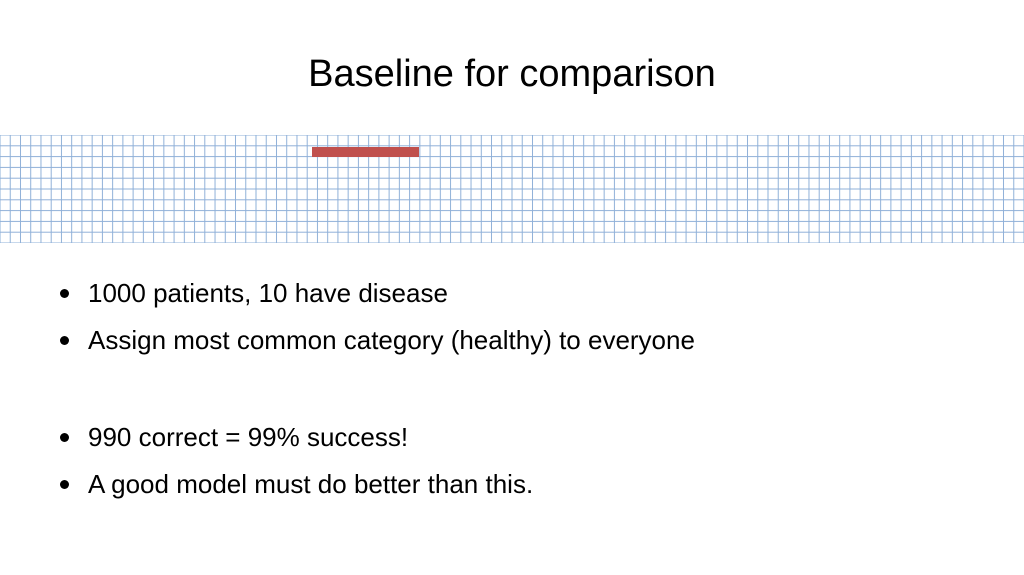 The width and height of the screenshot is (1024, 575). Describe the element at coordinates (377, 439) in the screenshot. I see `bullet: 990 correct = 99% success!` at that location.